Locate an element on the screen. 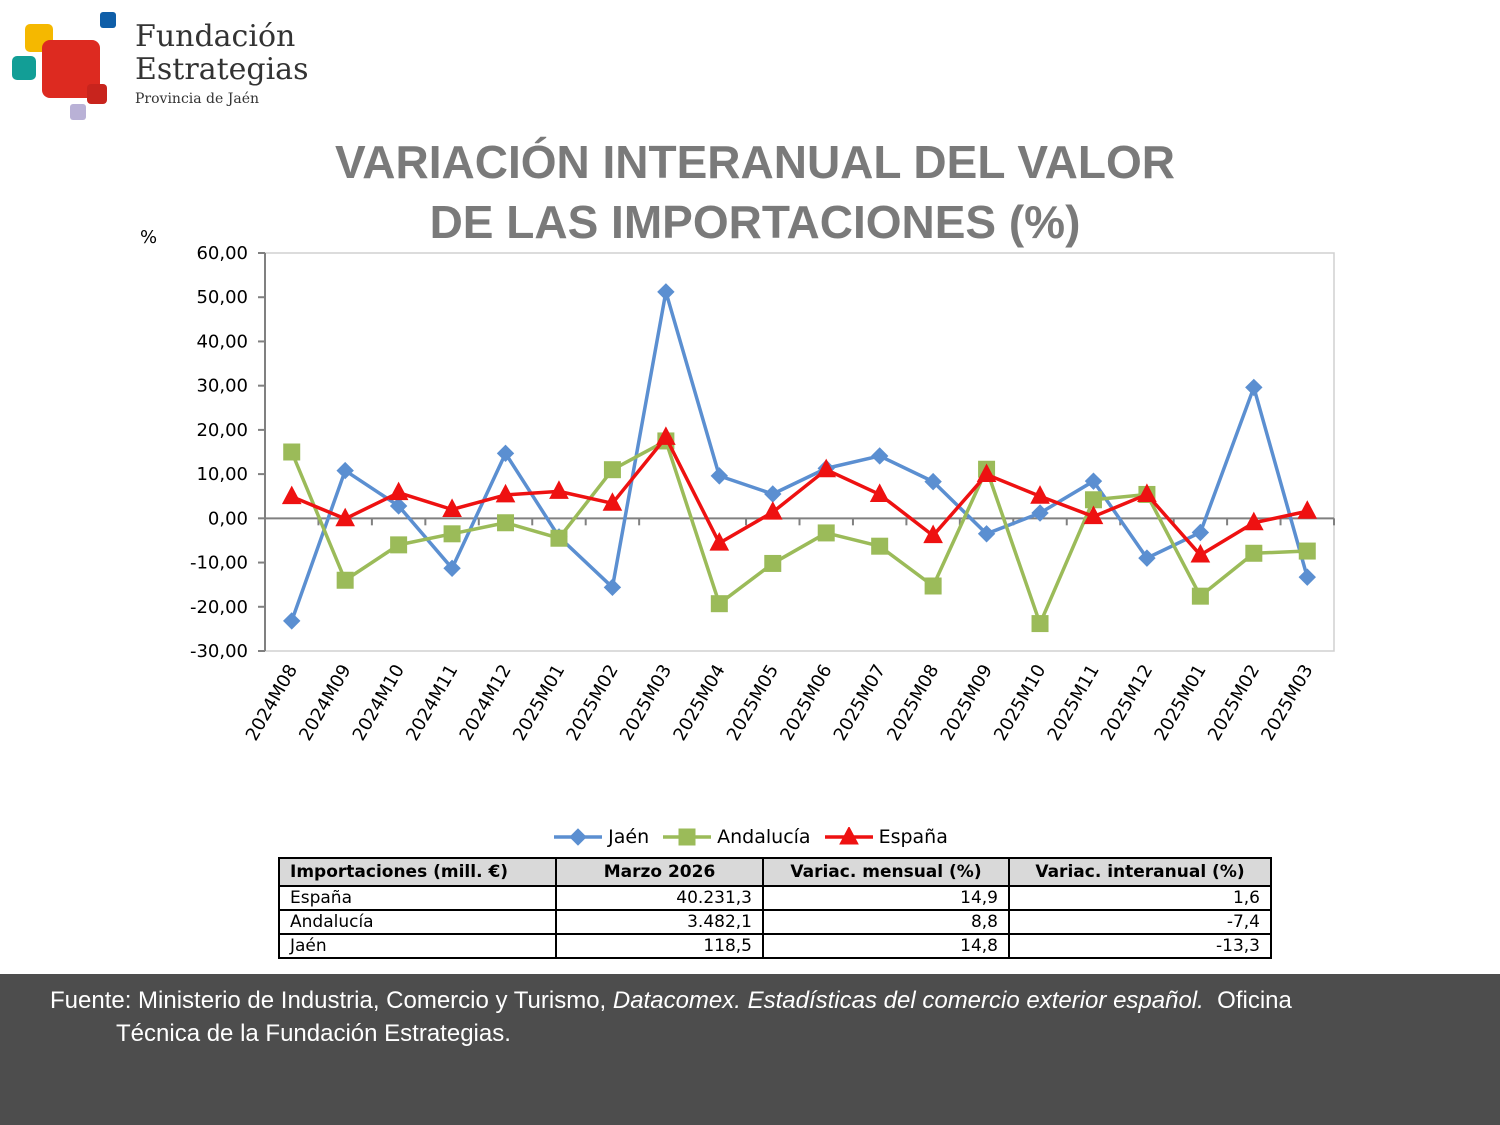 Image resolution: width=1500 pixels, height=1125 pixels. table-header: Importaciones (mill. €) is located at coordinates (417, 872).